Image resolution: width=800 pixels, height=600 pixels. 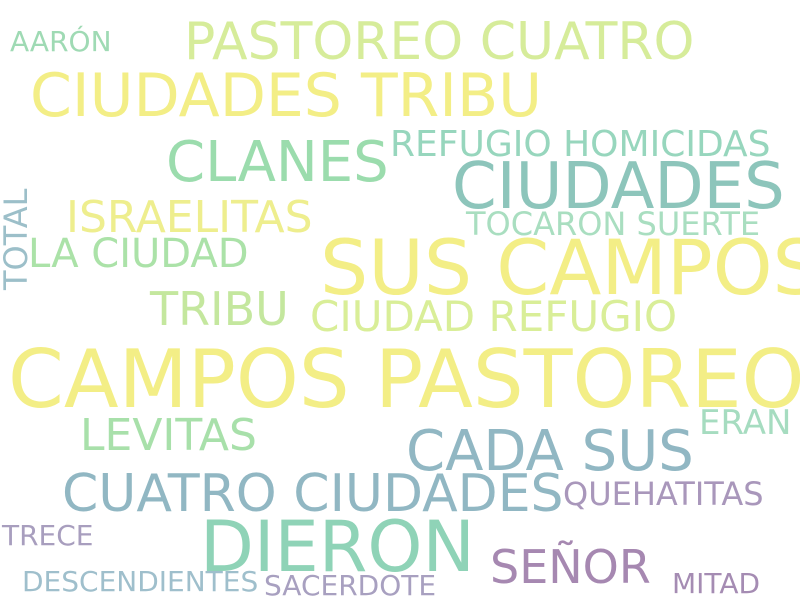 What do you see at coordinates (745, 423) in the screenshot?
I see `word-eran: ERAN` at bounding box center [745, 423].